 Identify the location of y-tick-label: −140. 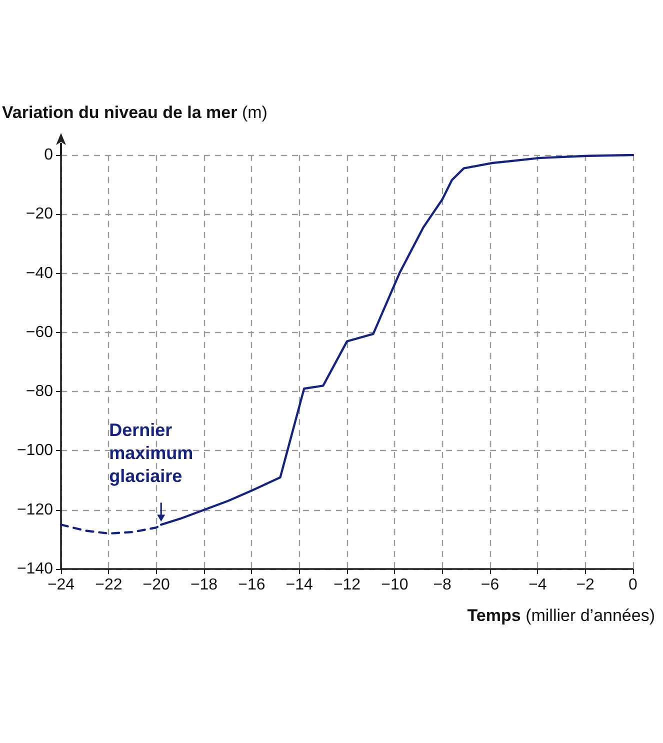
(35, 569).